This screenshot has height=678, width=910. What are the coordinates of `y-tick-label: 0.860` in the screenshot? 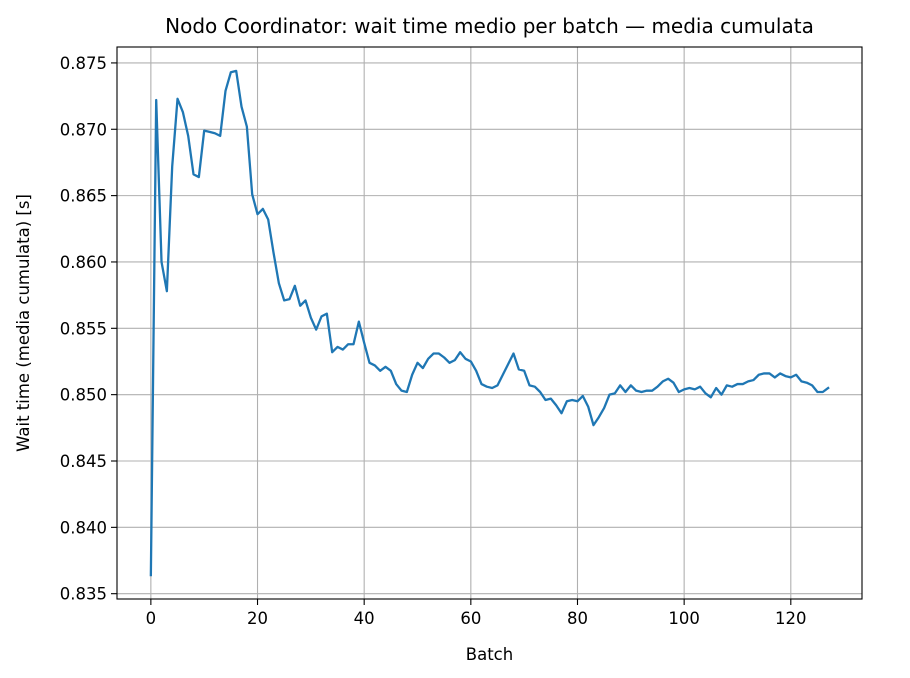 It's located at (83, 262).